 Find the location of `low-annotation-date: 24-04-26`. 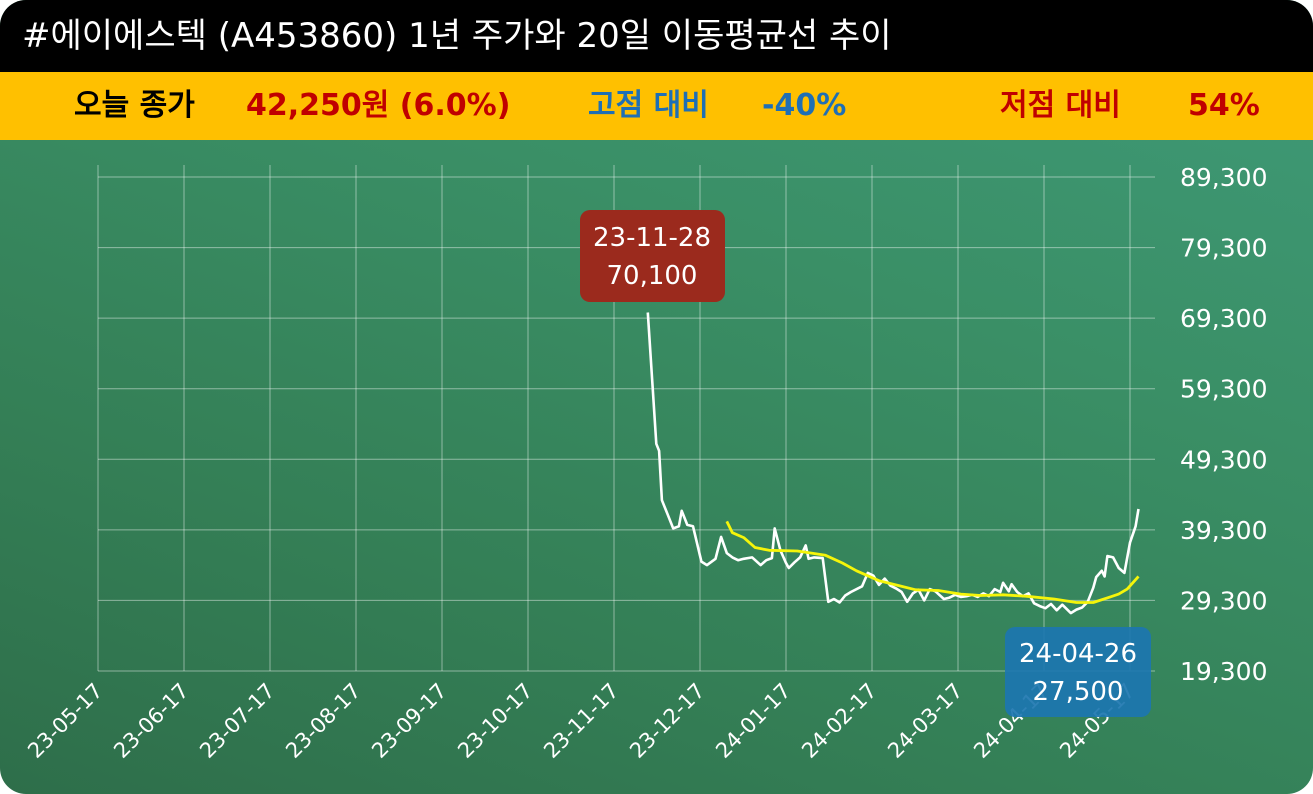

low-annotation-date: 24-04-26 is located at coordinates (1078, 654).